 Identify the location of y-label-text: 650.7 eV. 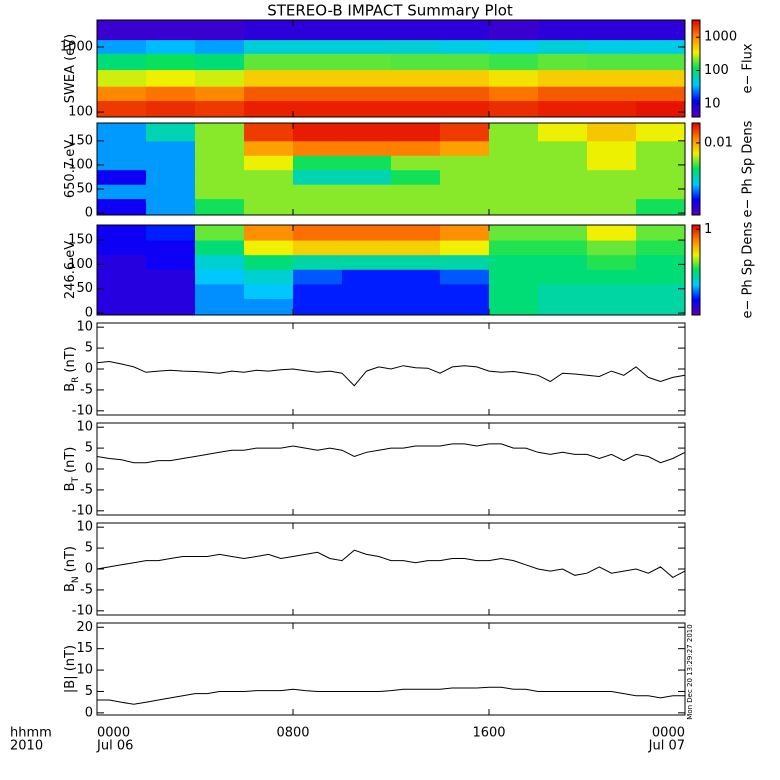
(70, 169).